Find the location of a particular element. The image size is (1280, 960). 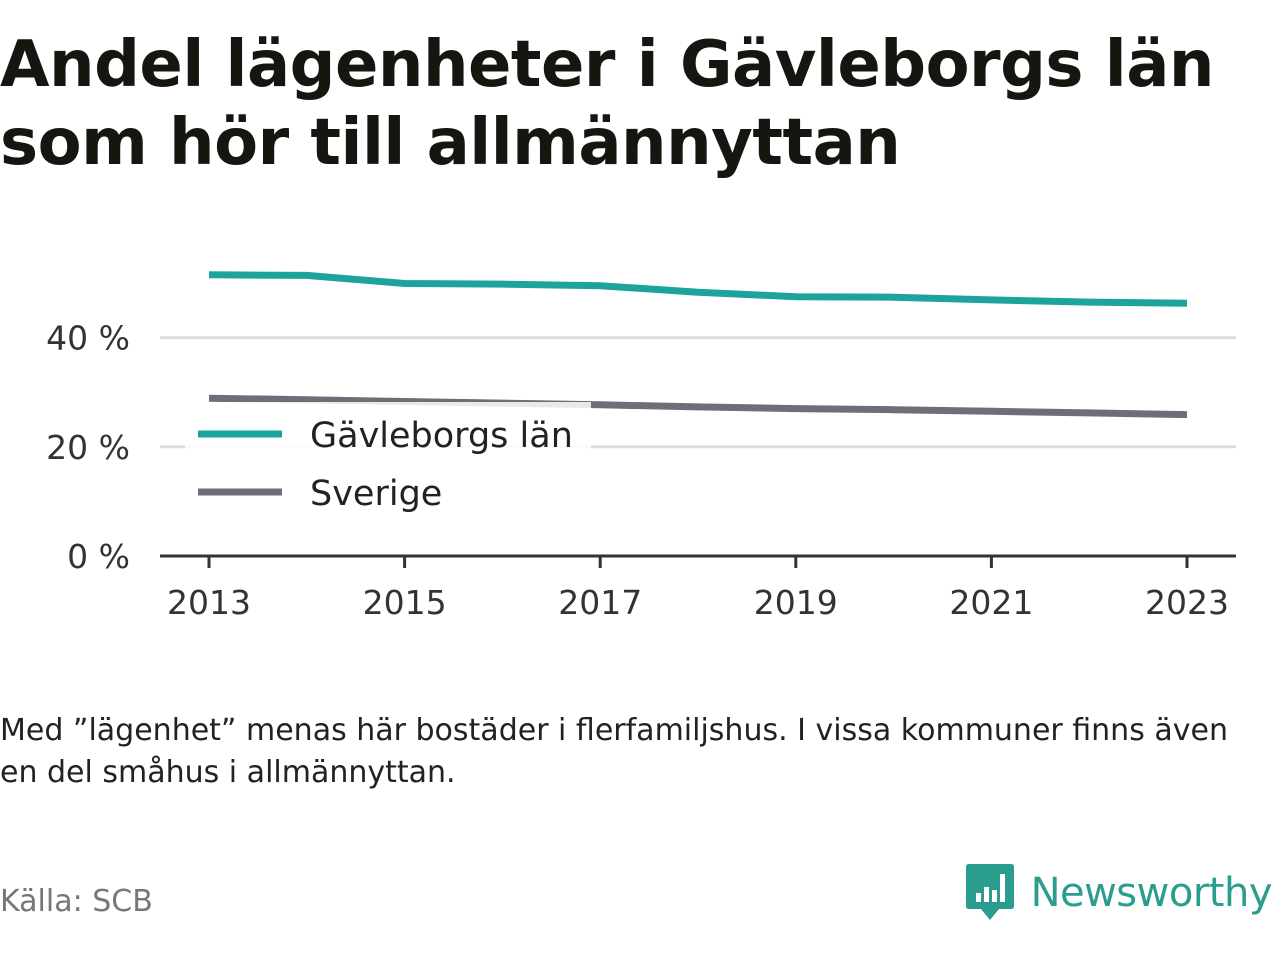

x-tick-label: 2023 is located at coordinates (1187, 602).